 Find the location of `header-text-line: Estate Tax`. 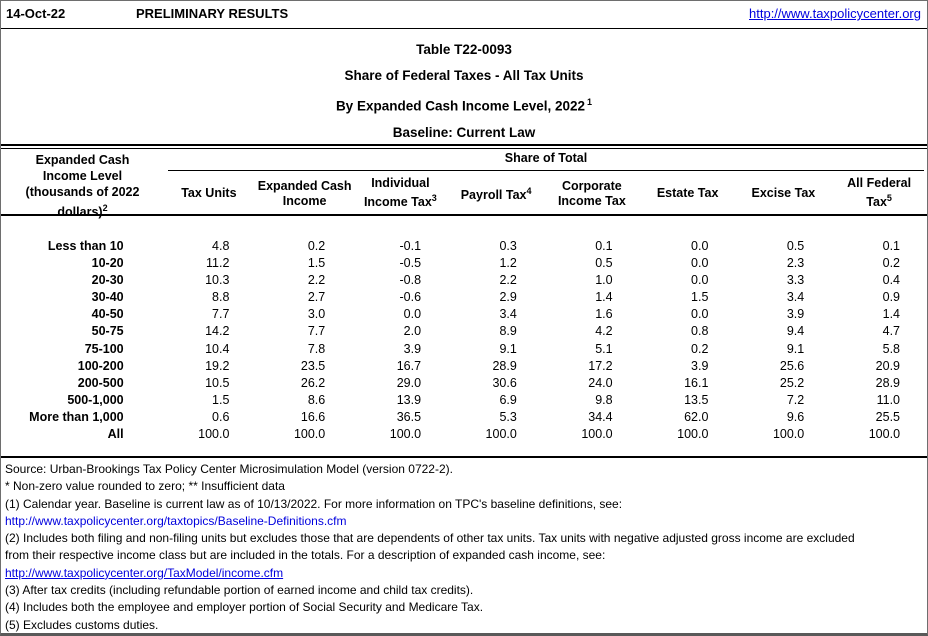

header-text-line: Estate Tax is located at coordinates (687, 193).